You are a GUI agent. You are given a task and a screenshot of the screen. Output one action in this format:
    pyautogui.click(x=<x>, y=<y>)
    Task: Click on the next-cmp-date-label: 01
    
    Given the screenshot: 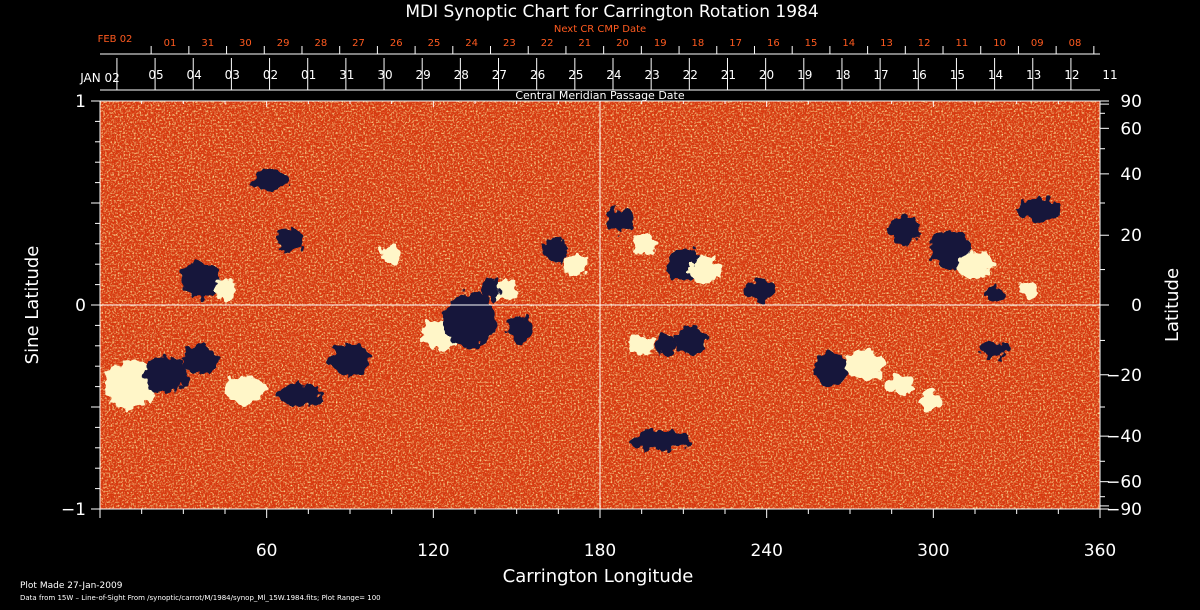 What is the action you would take?
    pyautogui.click(x=170, y=43)
    